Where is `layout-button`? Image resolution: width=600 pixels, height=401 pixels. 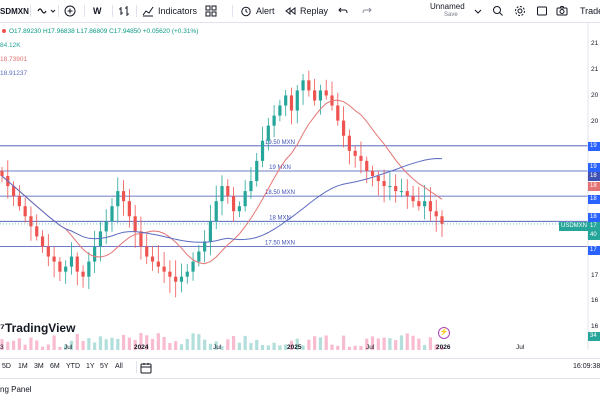 layout-button is located at coordinates (211, 11).